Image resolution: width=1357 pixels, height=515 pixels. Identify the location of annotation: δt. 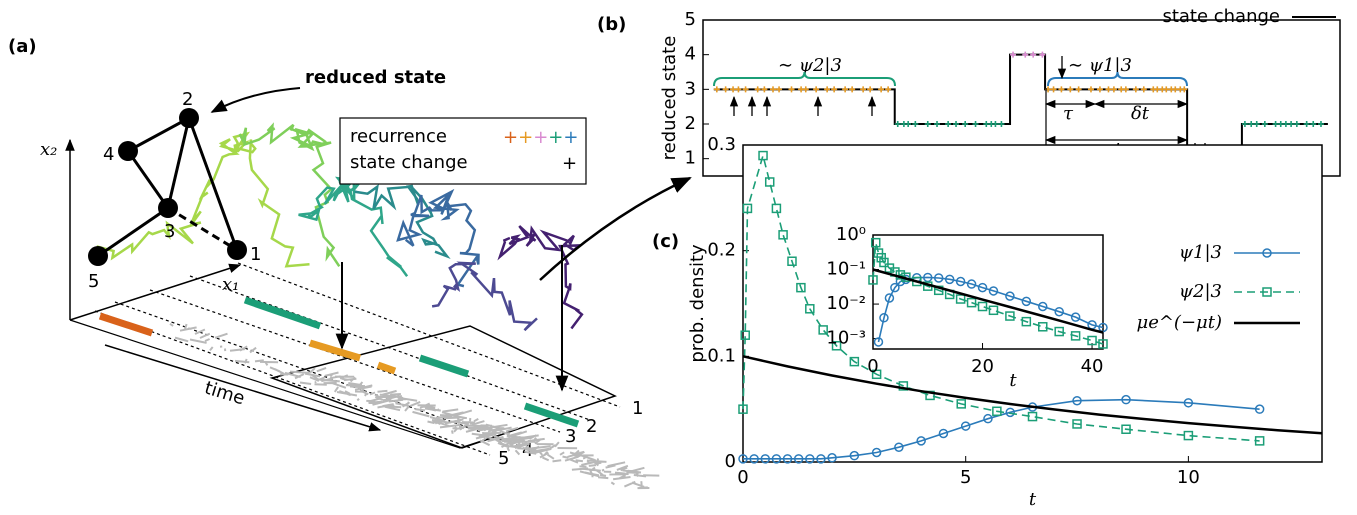
(1140, 113).